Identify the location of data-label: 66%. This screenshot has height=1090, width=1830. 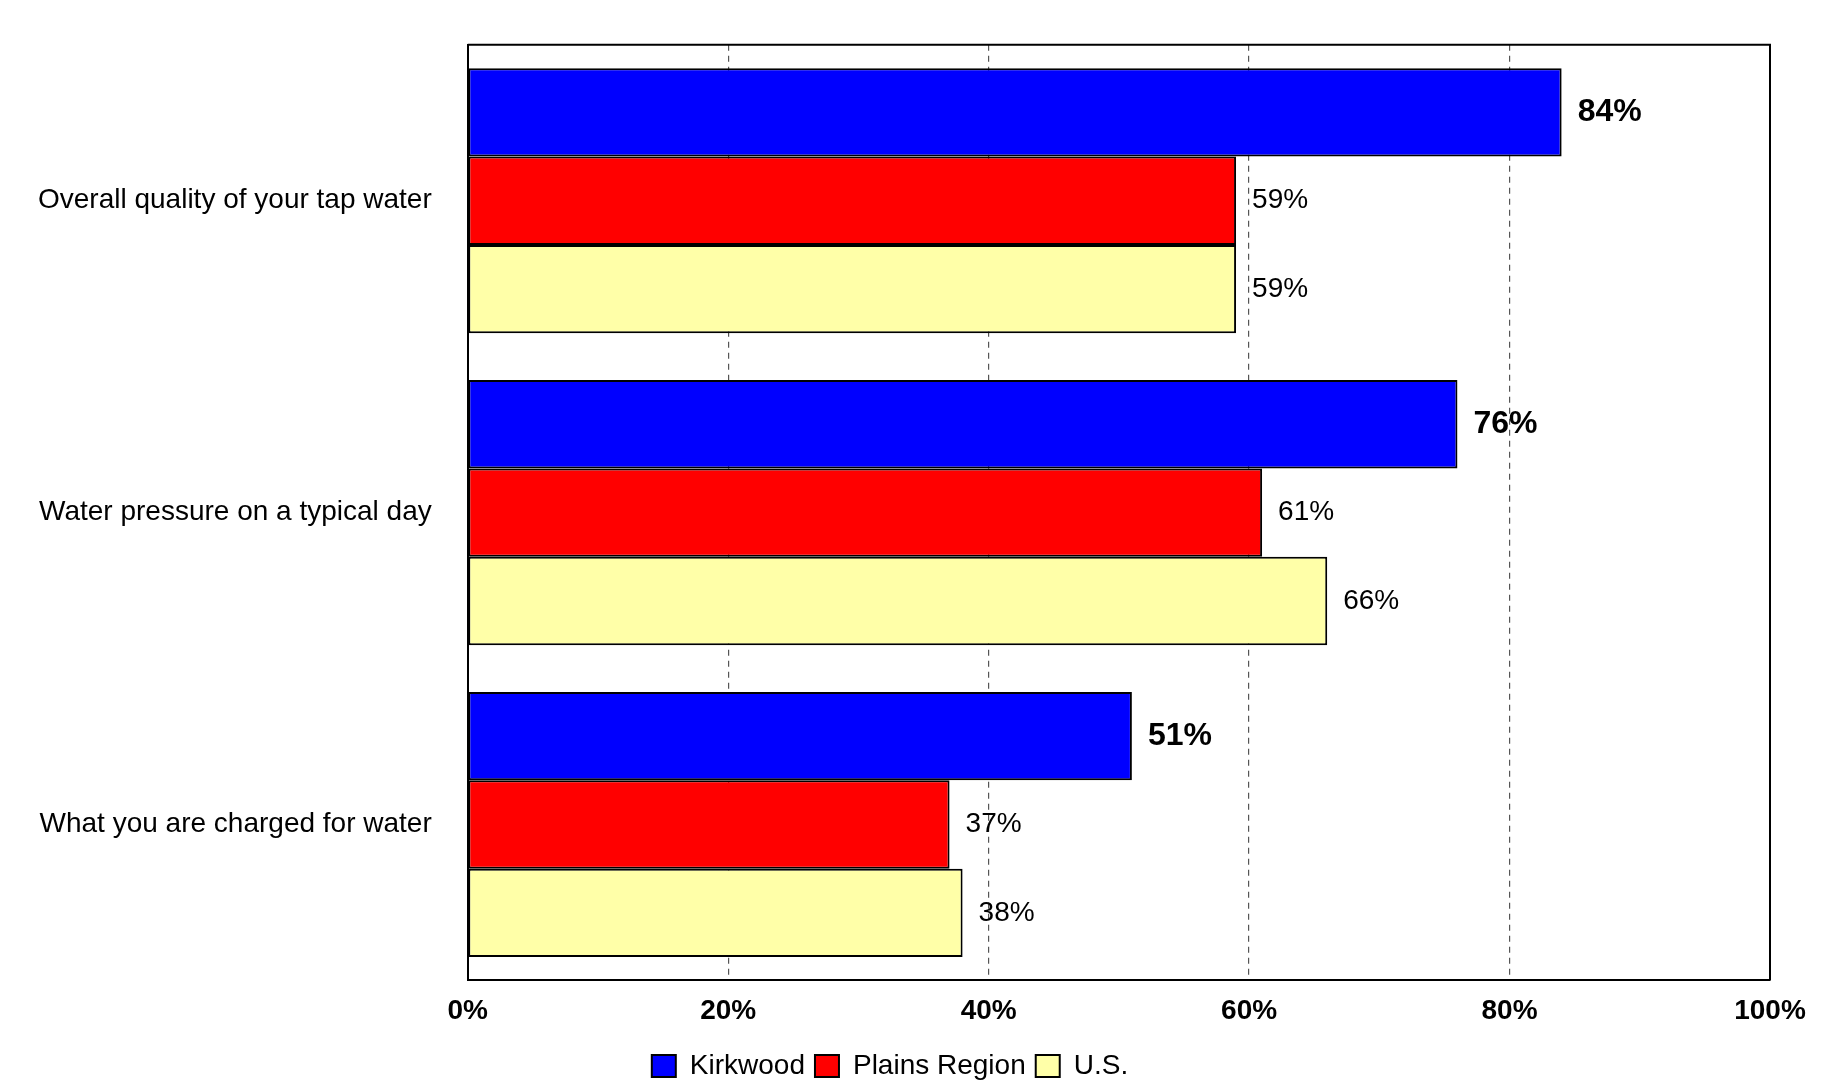
(1371, 599).